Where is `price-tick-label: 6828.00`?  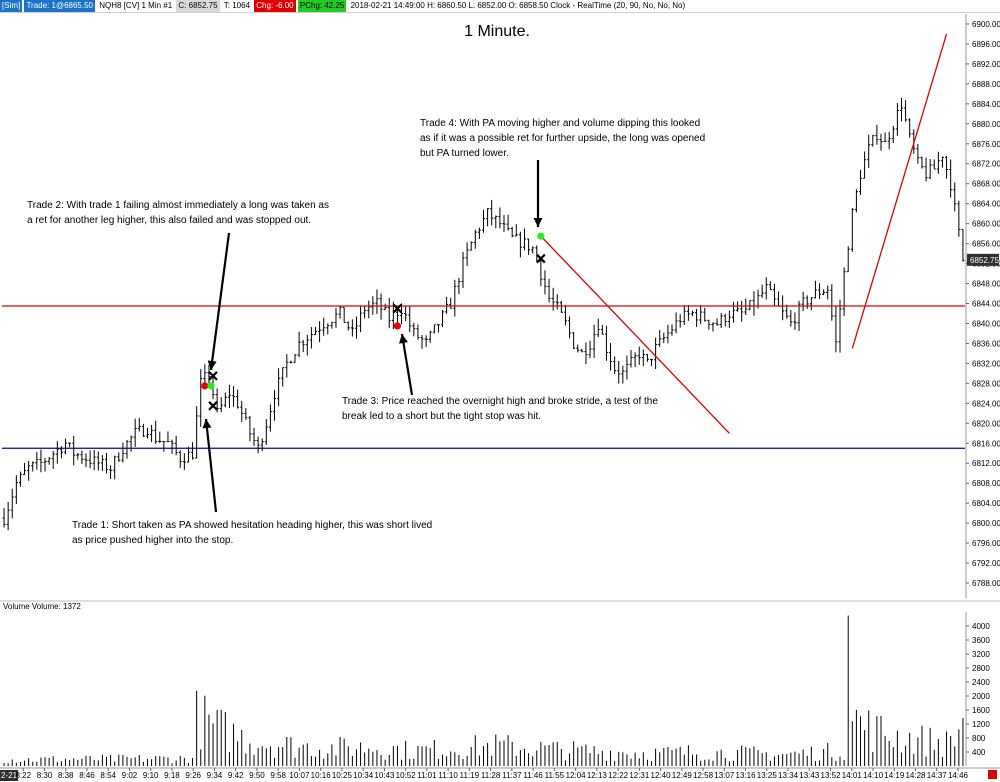
price-tick-label: 6828.00 is located at coordinates (986, 383).